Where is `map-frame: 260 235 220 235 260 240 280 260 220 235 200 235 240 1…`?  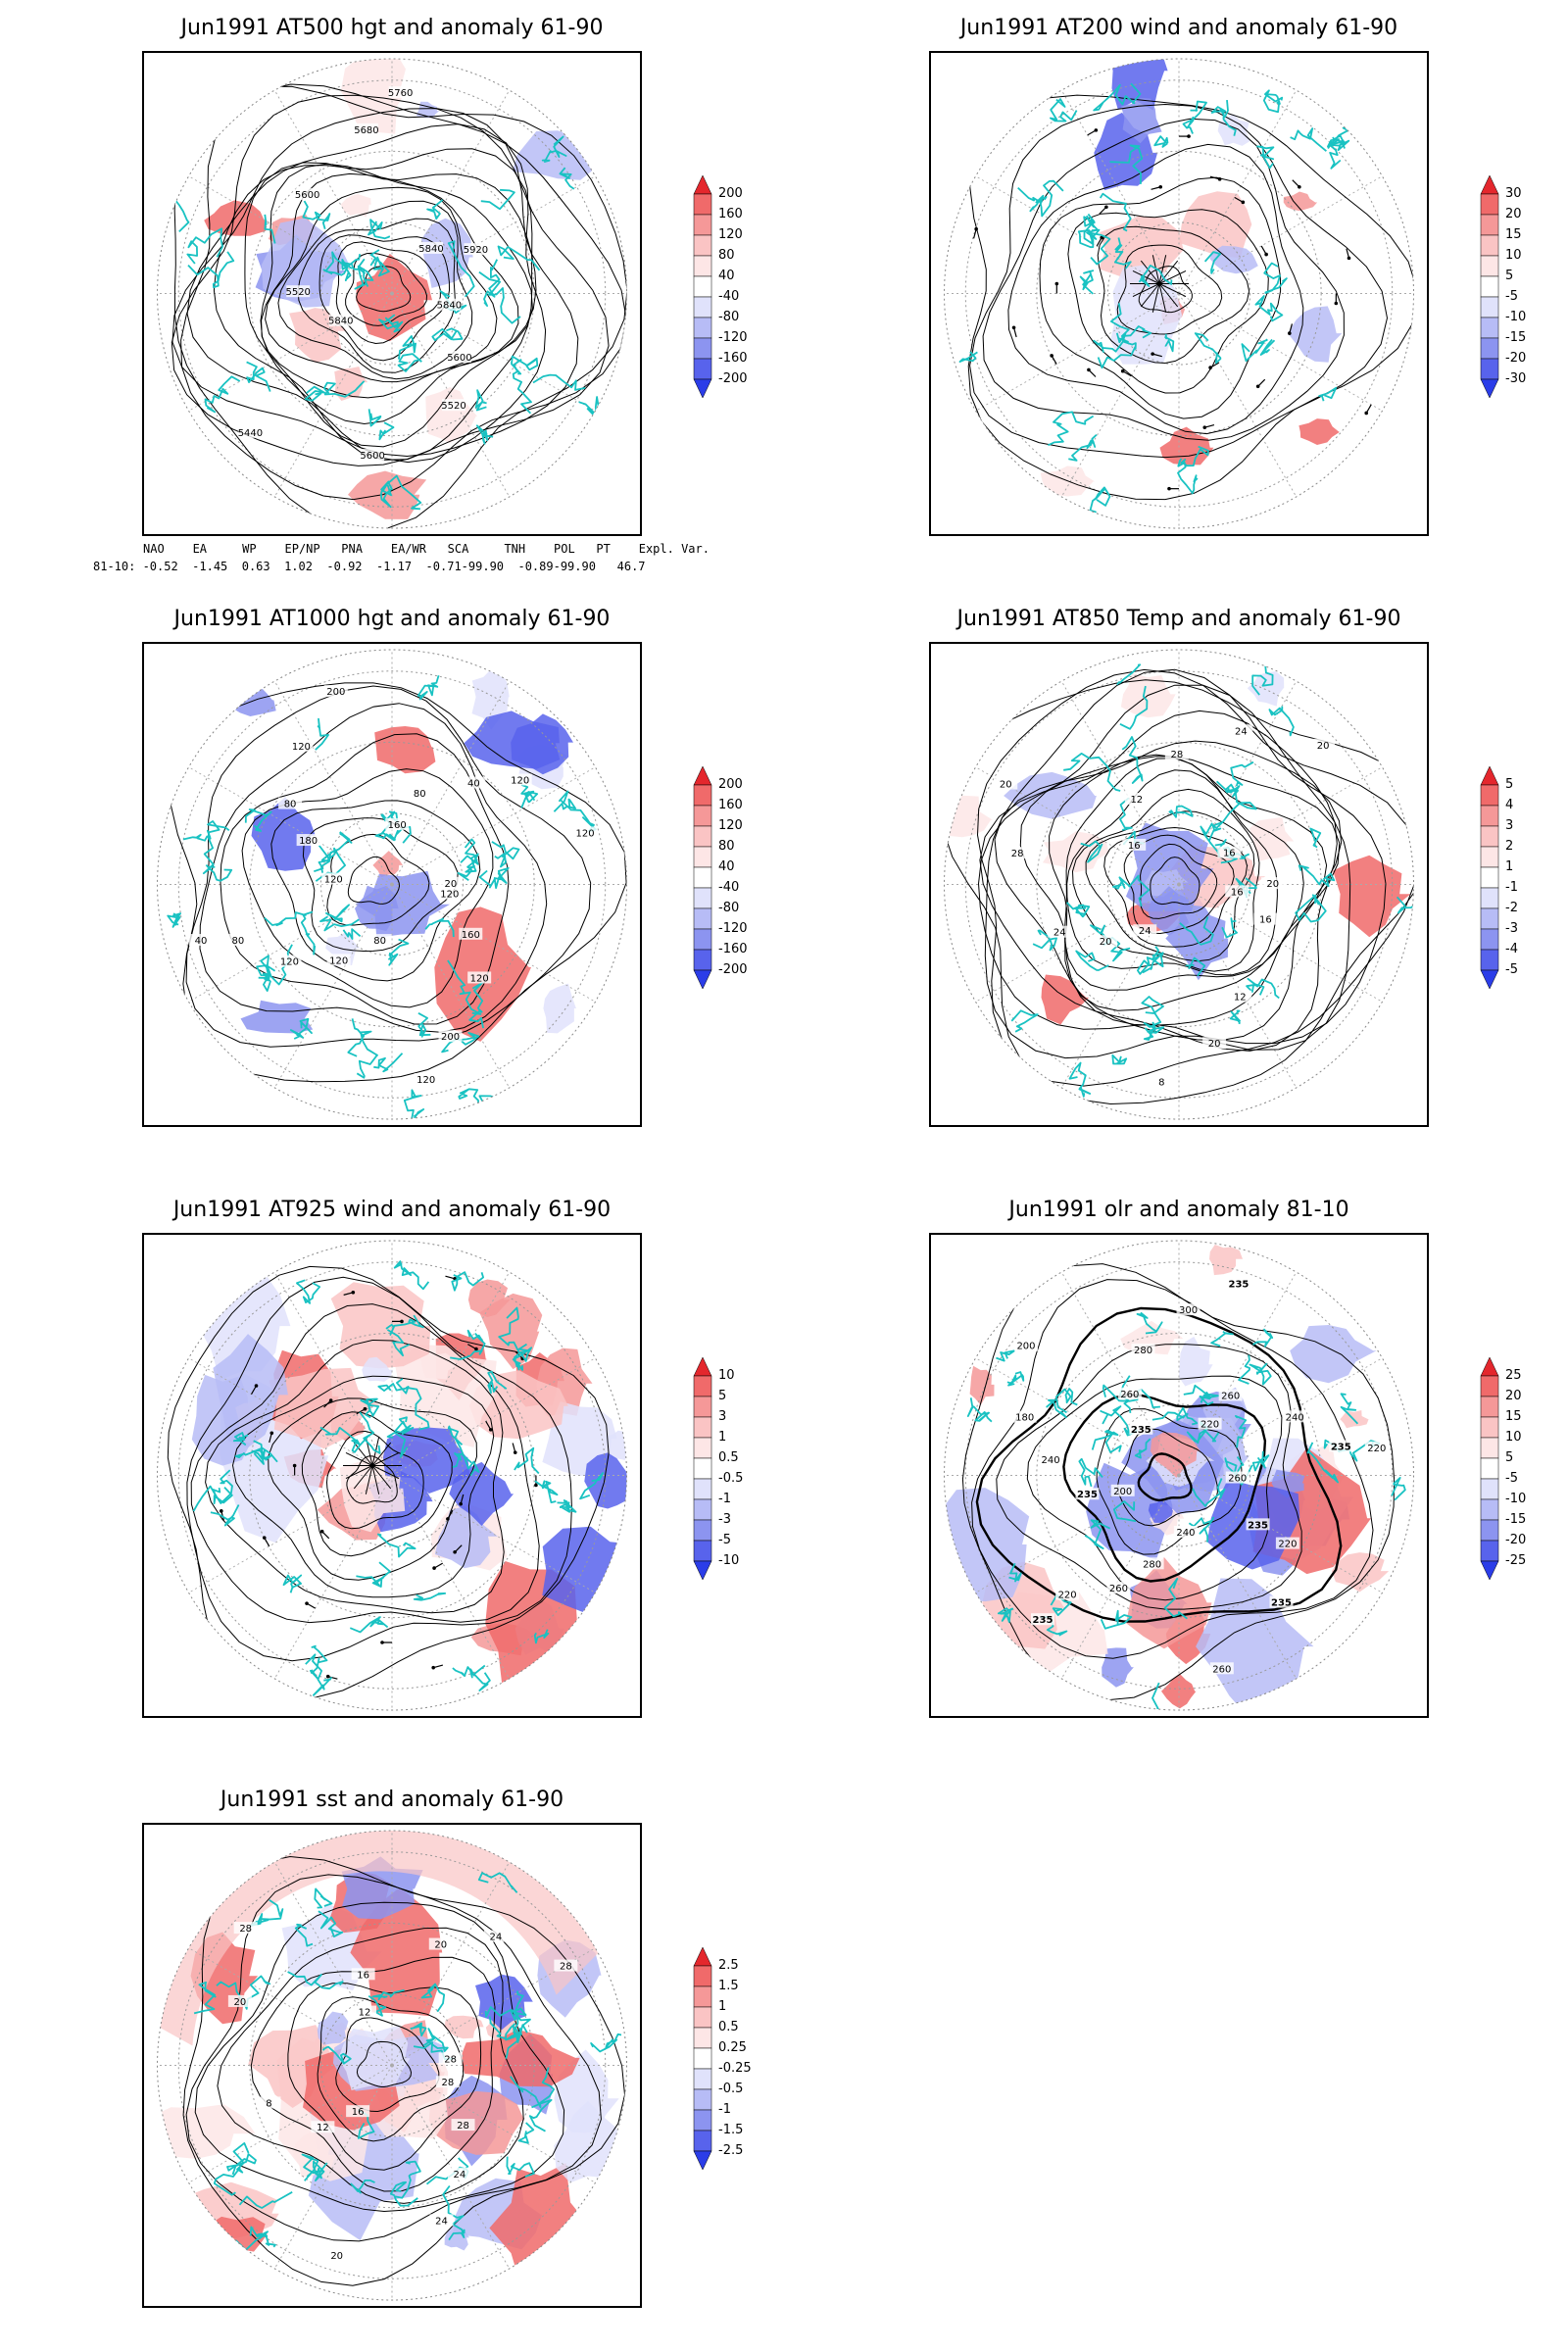 map-frame: 260 235 220 235 260 240 280 260 220 235 200 235 240 1… is located at coordinates (1179, 1475).